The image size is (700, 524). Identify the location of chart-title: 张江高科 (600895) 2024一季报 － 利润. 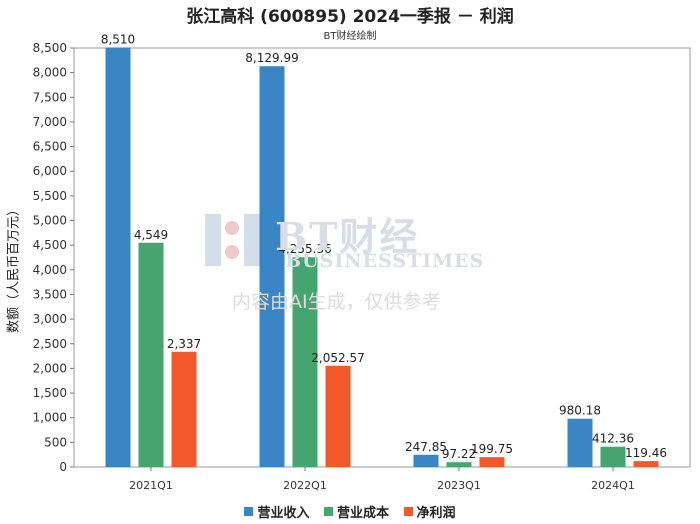
(350, 17).